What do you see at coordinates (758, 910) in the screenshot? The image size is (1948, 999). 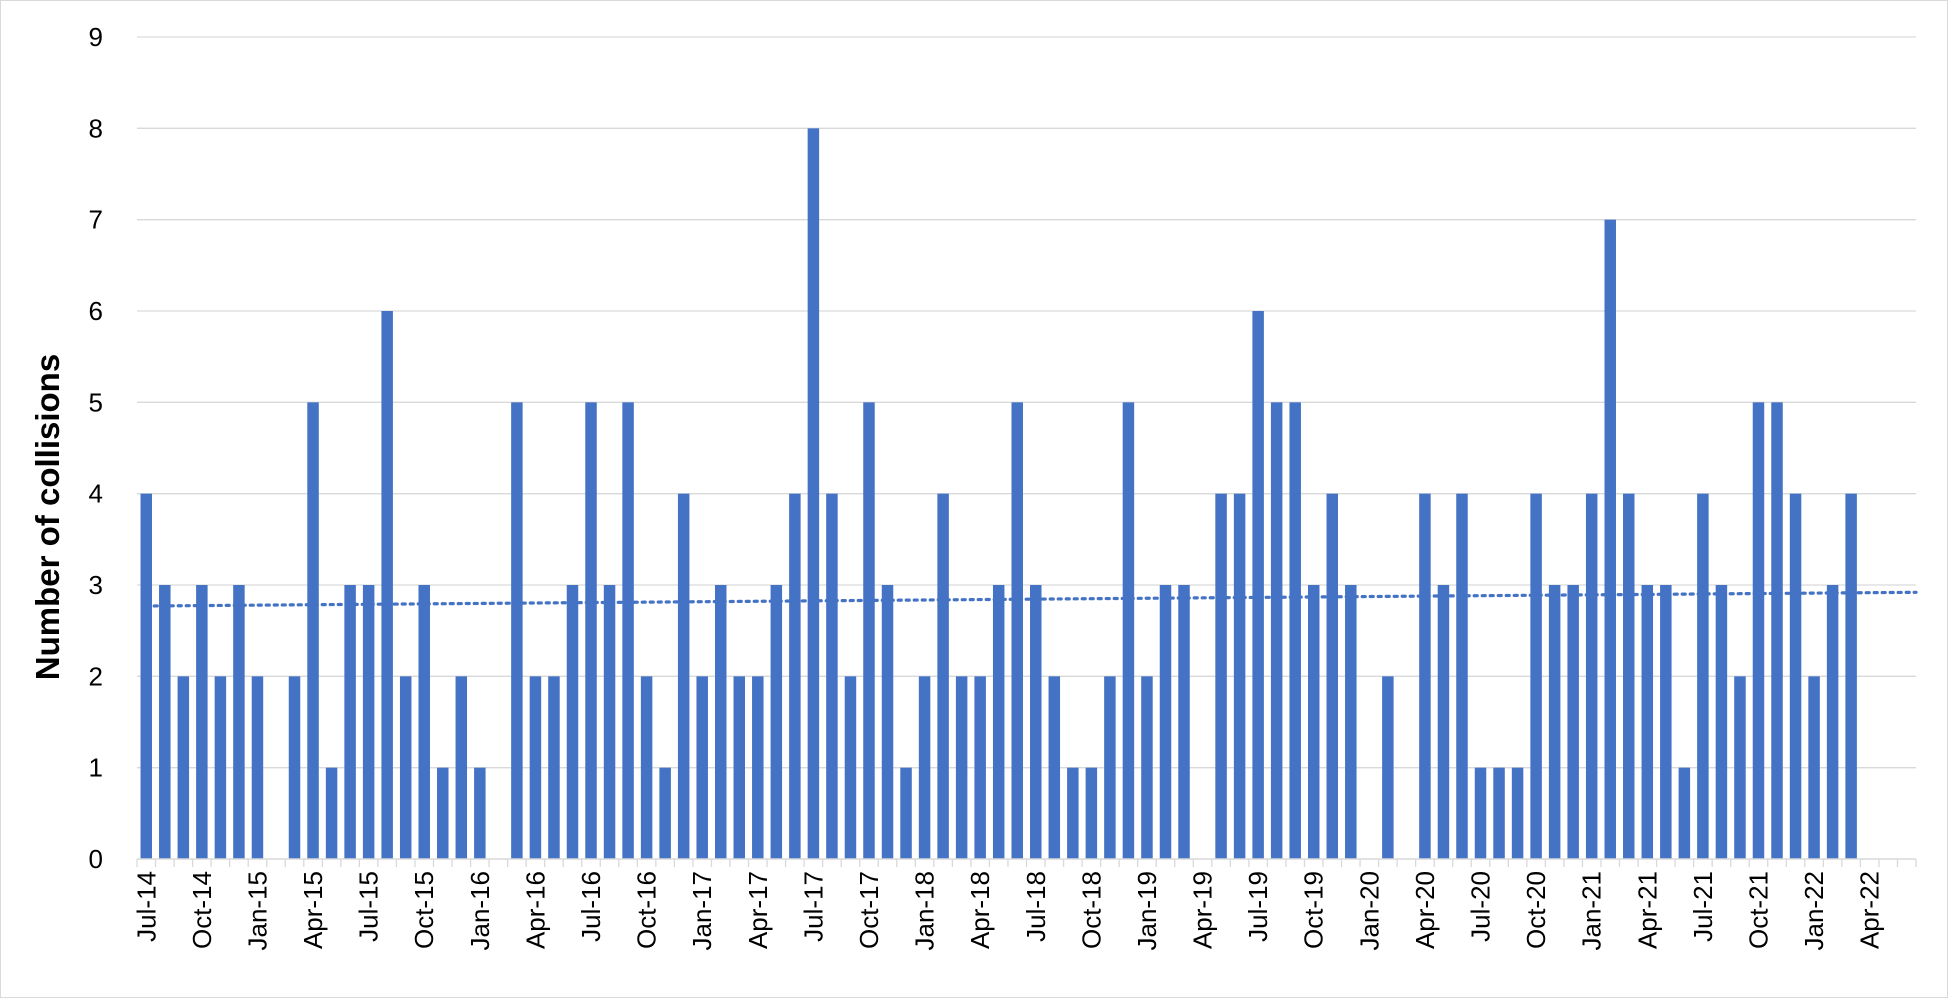 I see `x-tick-label: Apr-17` at bounding box center [758, 910].